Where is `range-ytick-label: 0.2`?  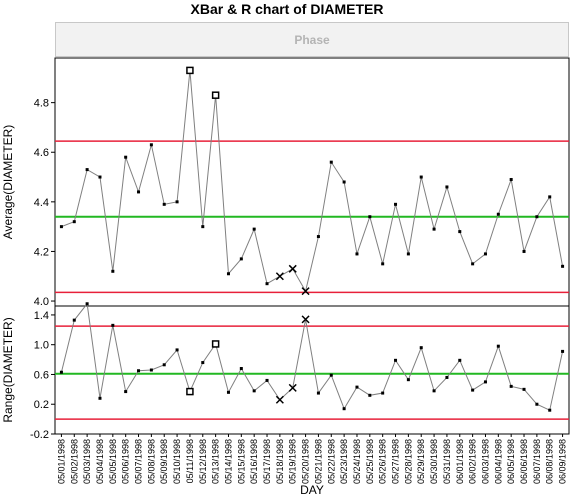 range-ytick-label: 0.2 is located at coordinates (41, 405).